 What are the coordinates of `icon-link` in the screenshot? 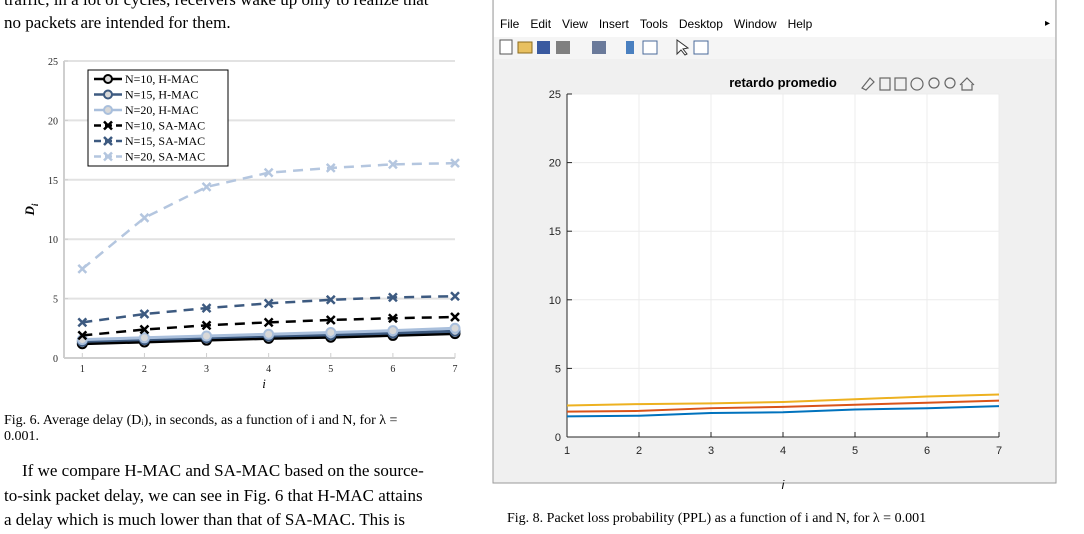 It's located at (599, 47).